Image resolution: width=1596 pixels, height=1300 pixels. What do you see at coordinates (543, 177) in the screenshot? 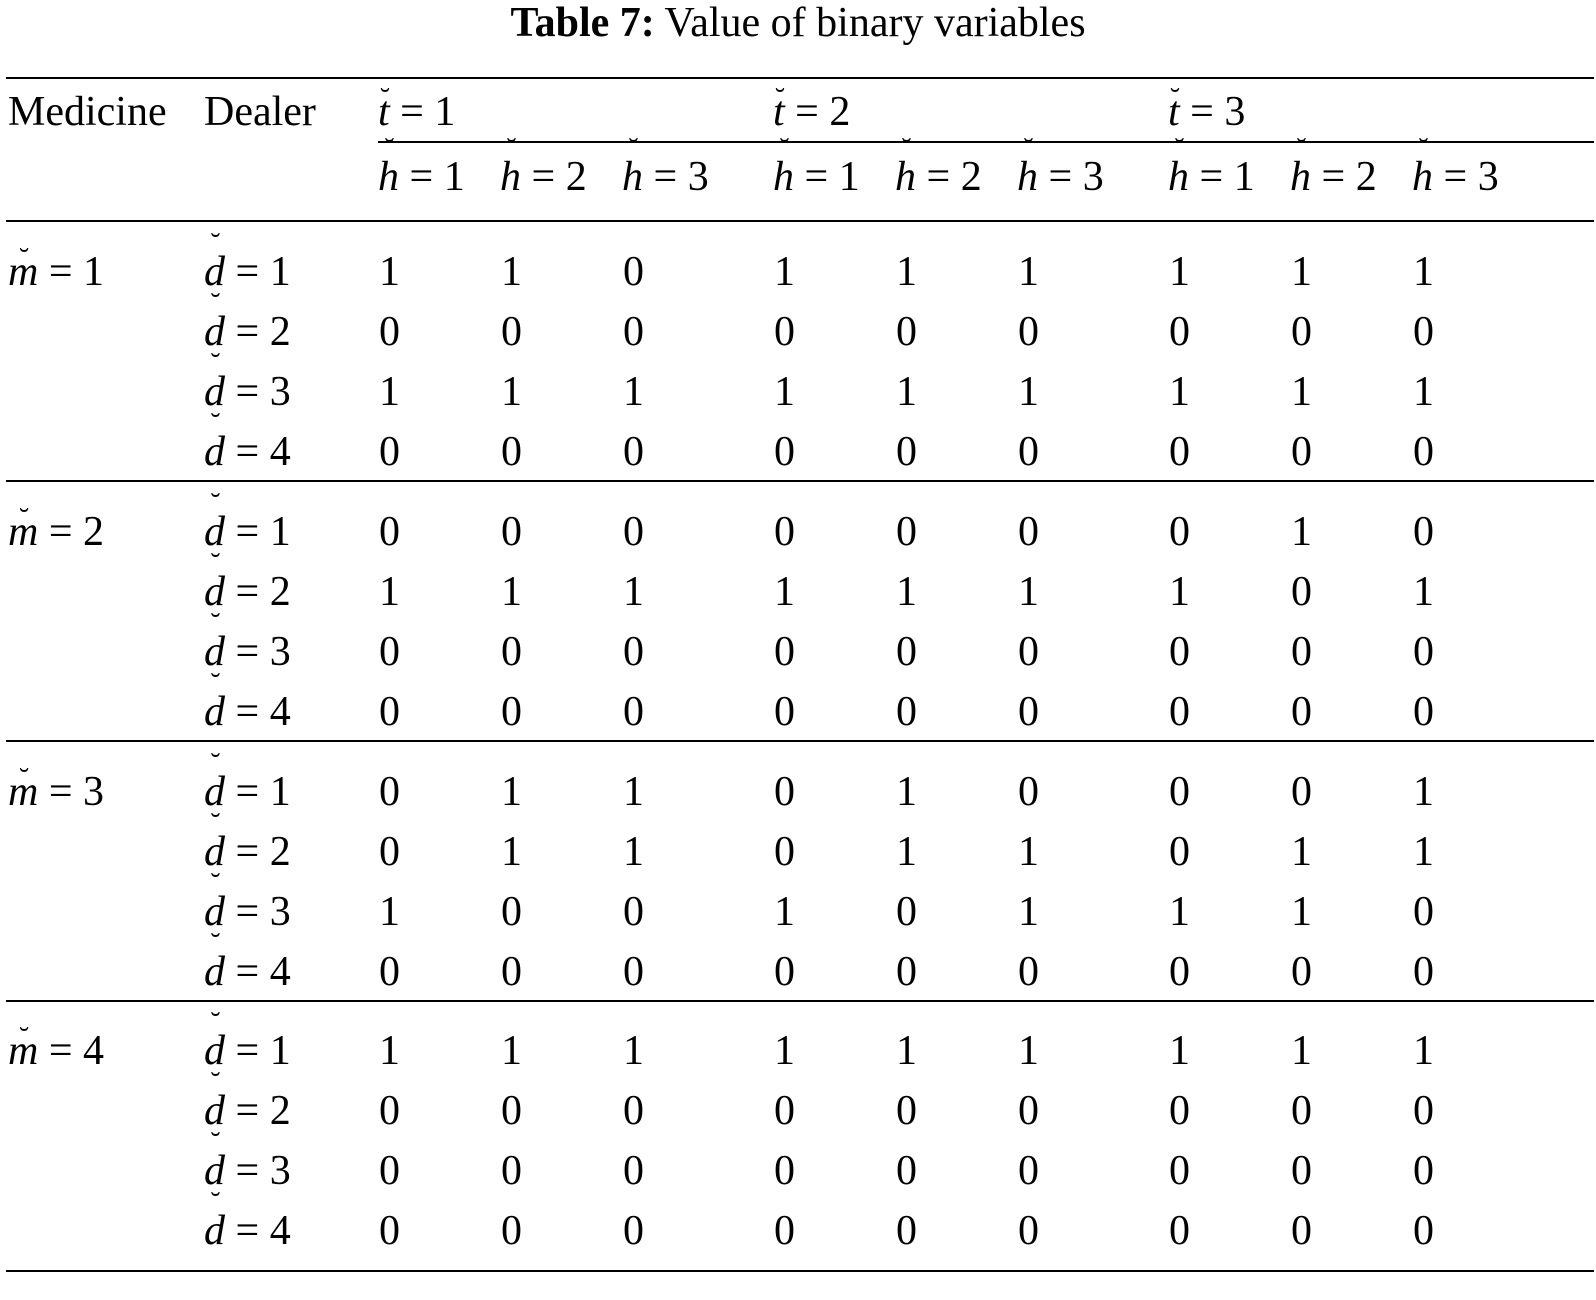
I see `h-column-equals: =` at bounding box center [543, 177].